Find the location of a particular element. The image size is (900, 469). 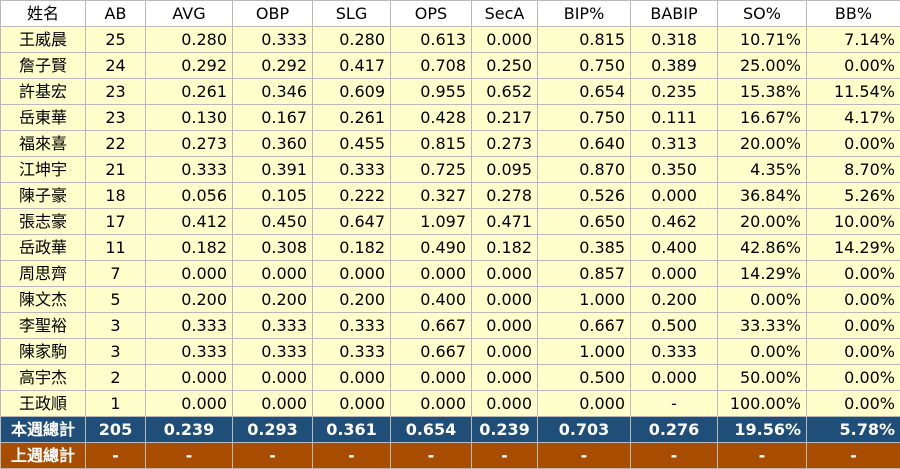

cell-avg: 0.412 is located at coordinates (189, 222).